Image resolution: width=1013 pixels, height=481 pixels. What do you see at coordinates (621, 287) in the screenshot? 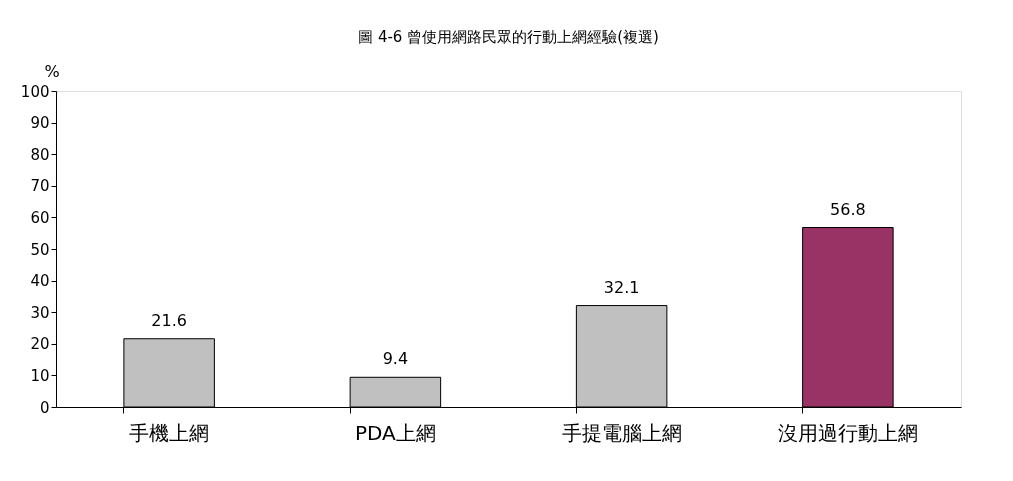
I see `data-label: 32.1` at bounding box center [621, 287].